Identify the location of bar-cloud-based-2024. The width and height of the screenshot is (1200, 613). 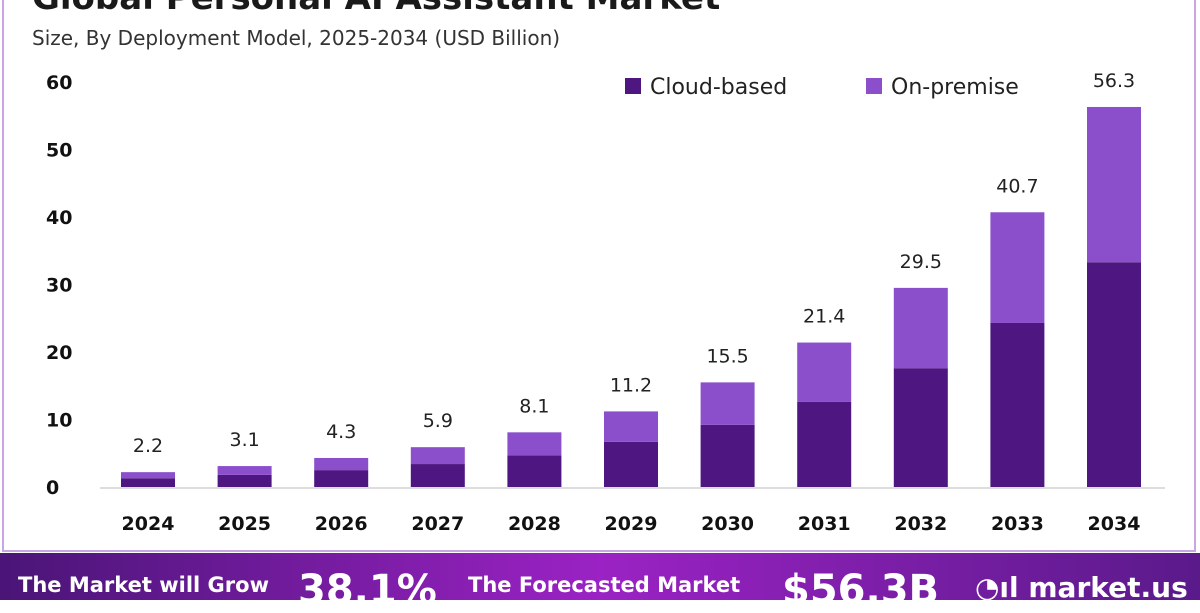
(148, 482).